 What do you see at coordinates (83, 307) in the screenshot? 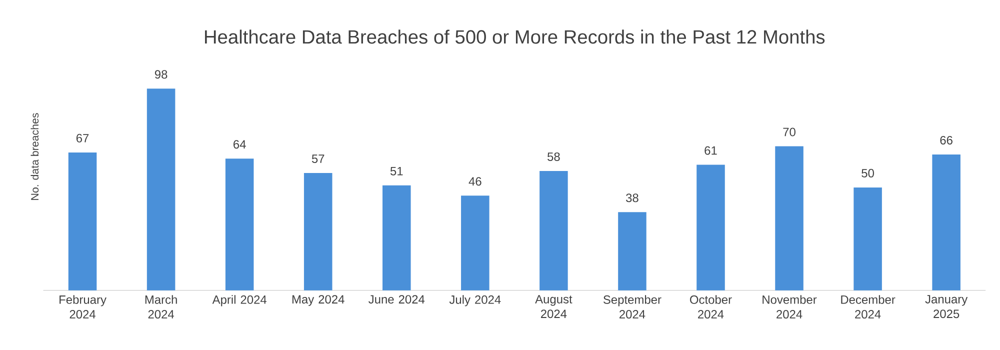
I see `x-tick-label: February 2024` at bounding box center [83, 307].